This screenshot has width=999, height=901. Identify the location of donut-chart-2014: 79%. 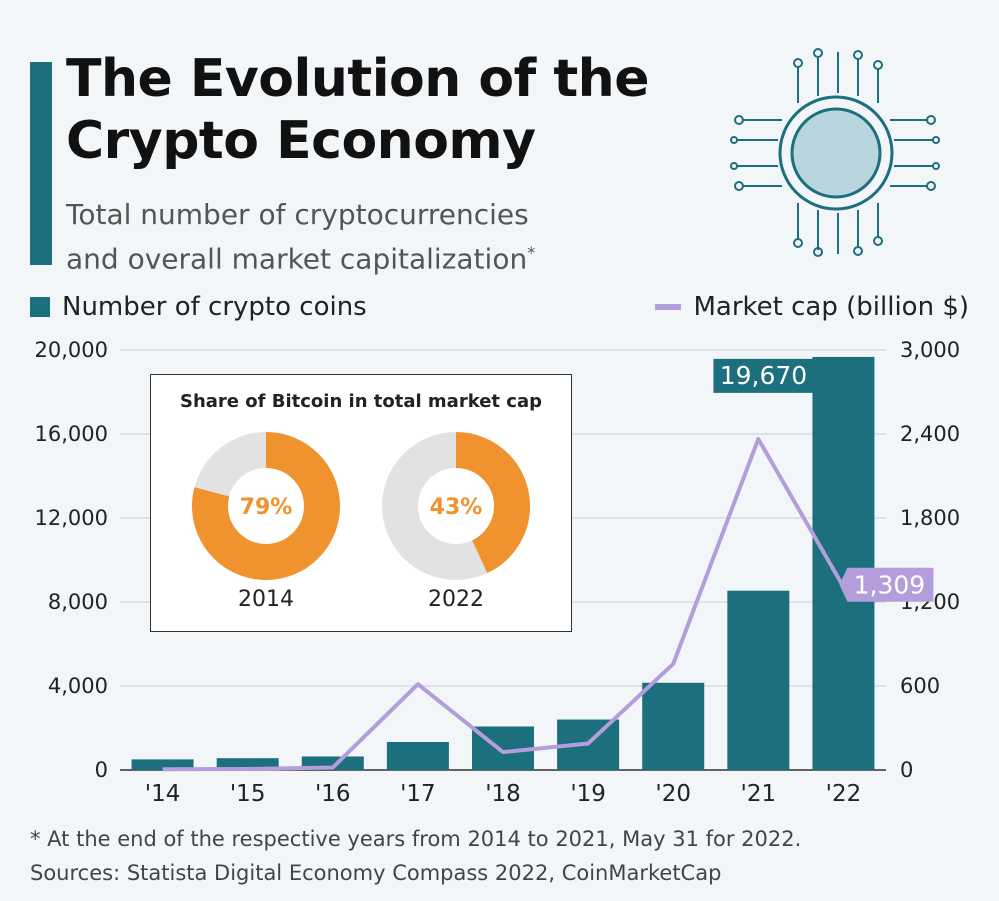
(266, 506).